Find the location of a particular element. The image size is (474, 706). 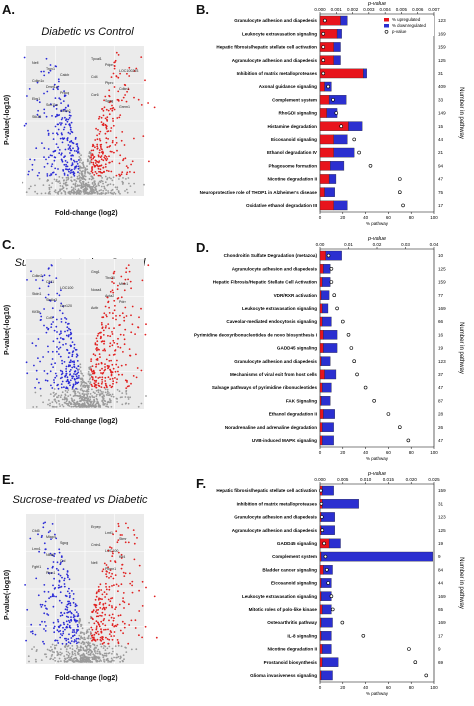

pathway-count: 33 is located at coordinates (441, 99).